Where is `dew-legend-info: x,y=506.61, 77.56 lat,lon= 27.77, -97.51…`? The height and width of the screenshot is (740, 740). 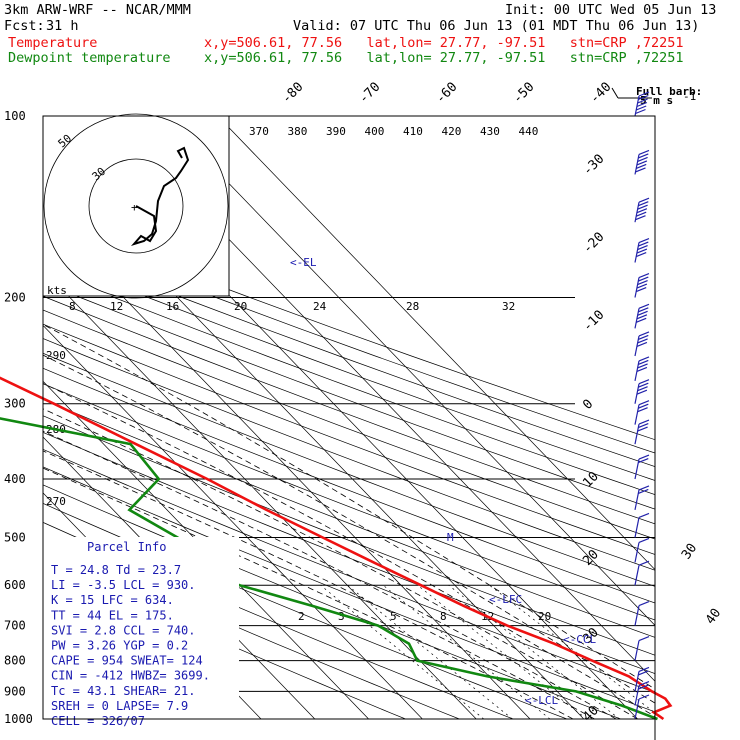
dew-legend-info: x,y=506.61, 77.56 lat,lon= 27.77, -97.51… is located at coordinates (444, 58).